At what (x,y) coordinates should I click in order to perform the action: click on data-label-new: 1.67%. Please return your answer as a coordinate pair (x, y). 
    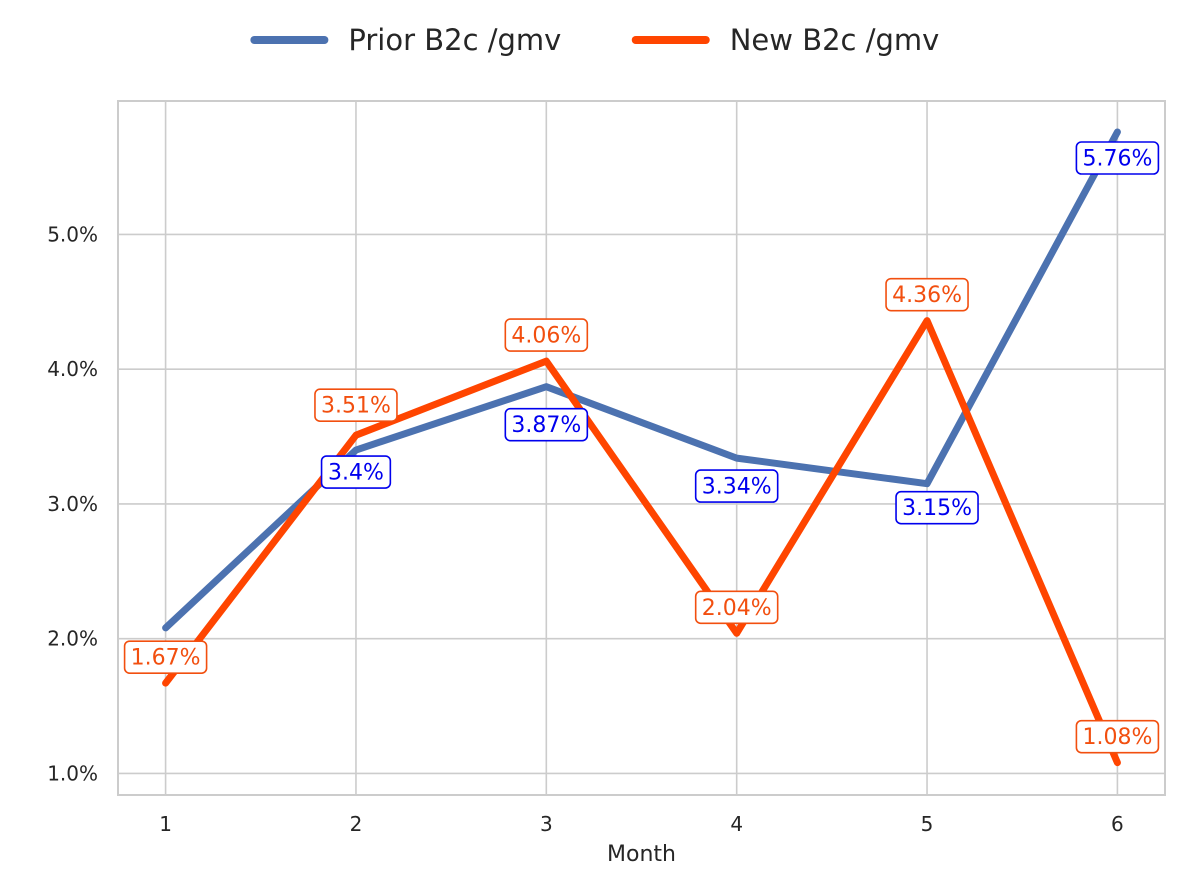
    Looking at the image, I should click on (165, 657).